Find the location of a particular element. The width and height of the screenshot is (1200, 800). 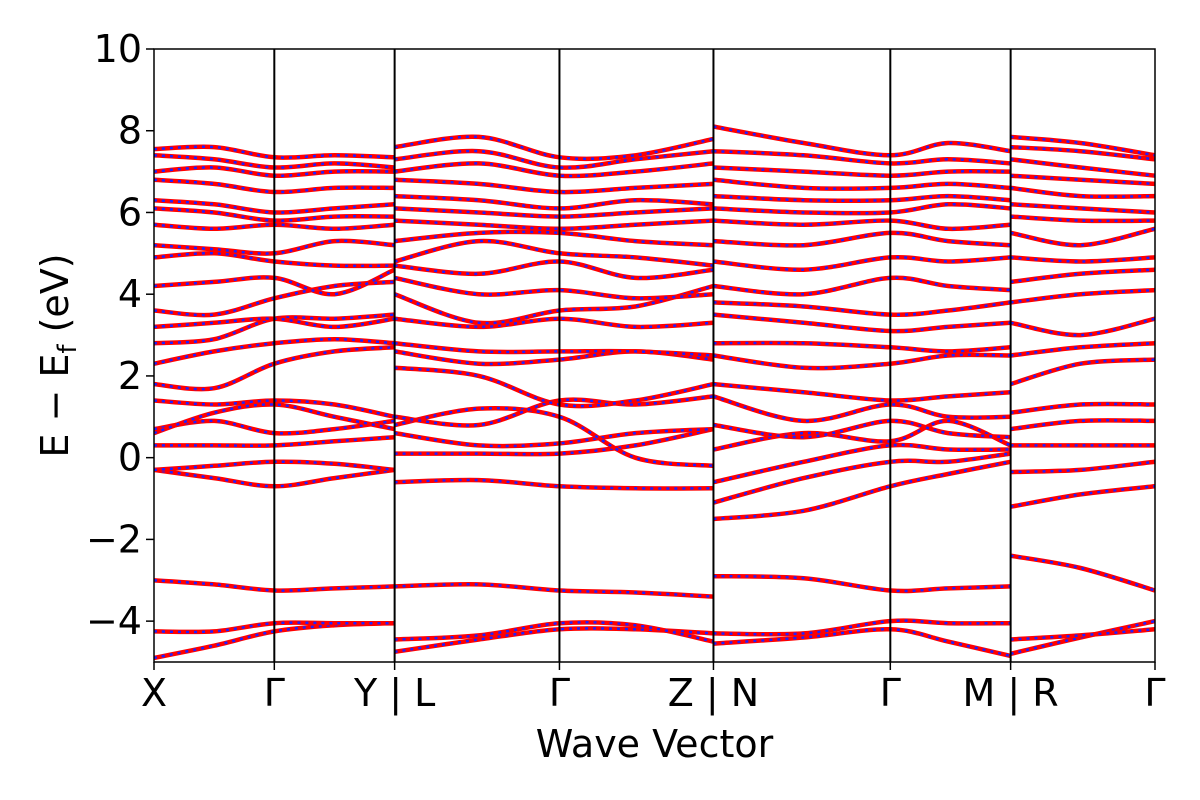

x-tick-label: M | R is located at coordinates (1011, 693).